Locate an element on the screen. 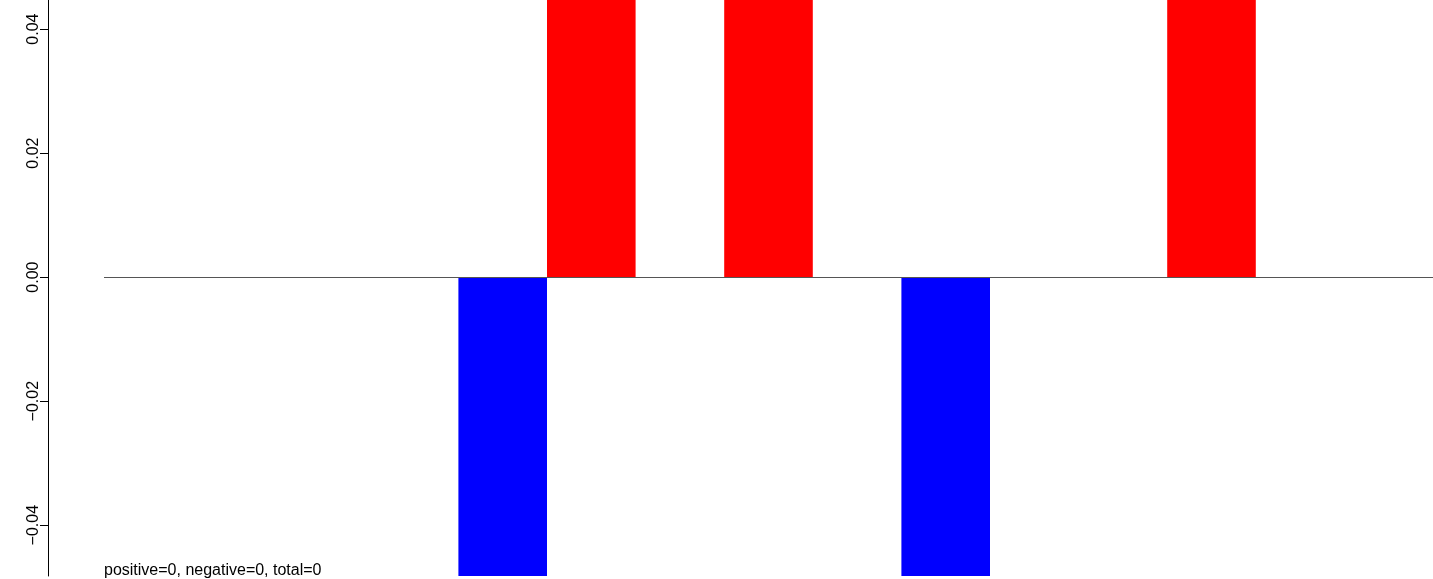 This screenshot has height=579, width=1433. text: 0.02 is located at coordinates (32, 153).